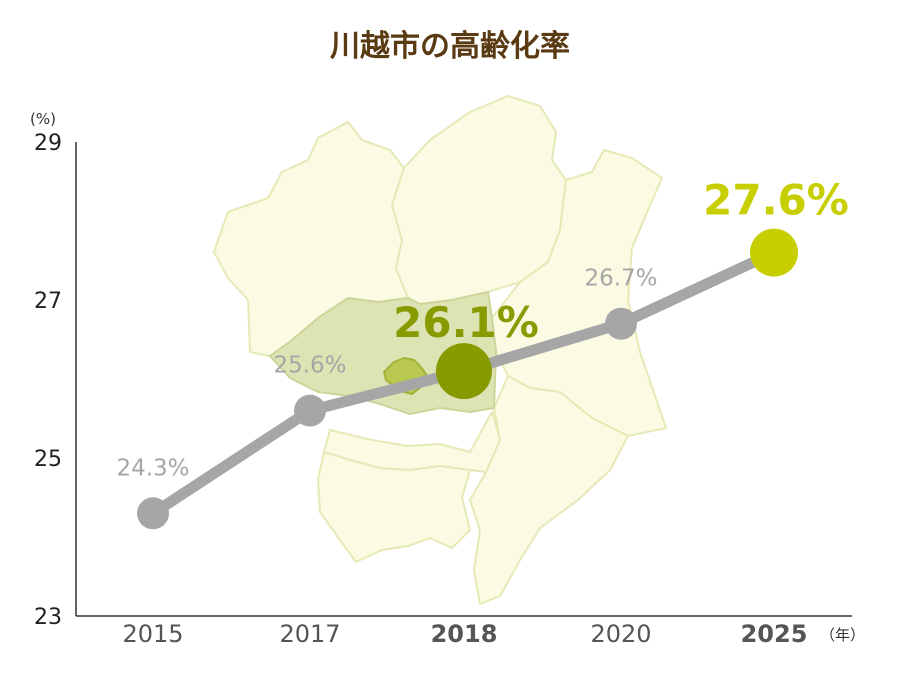 Image resolution: width=900 pixels, height=675 pixels. Describe the element at coordinates (152, 634) in the screenshot. I see `x-tick-label: 2015` at that location.